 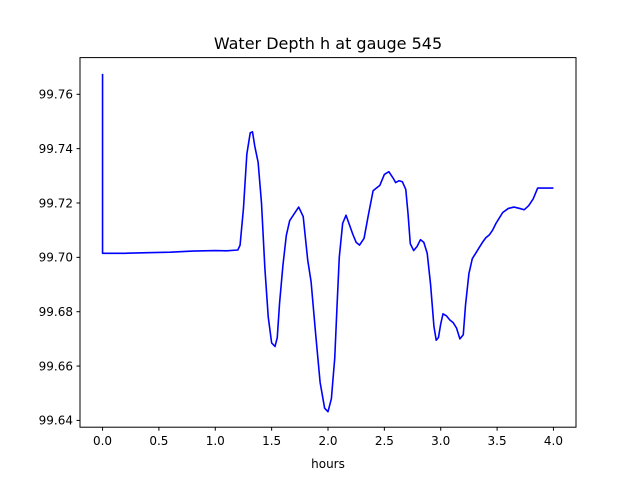 What do you see at coordinates (56, 312) in the screenshot?
I see `y-tick-label: 99.68` at bounding box center [56, 312].